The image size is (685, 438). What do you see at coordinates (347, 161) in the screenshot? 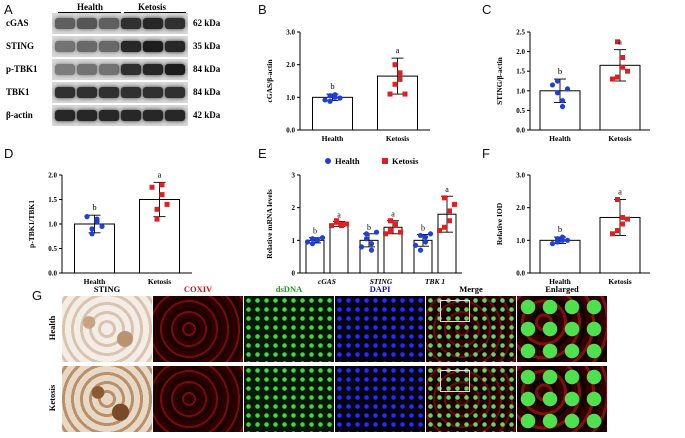
I see `legend-label: Health` at bounding box center [347, 161].